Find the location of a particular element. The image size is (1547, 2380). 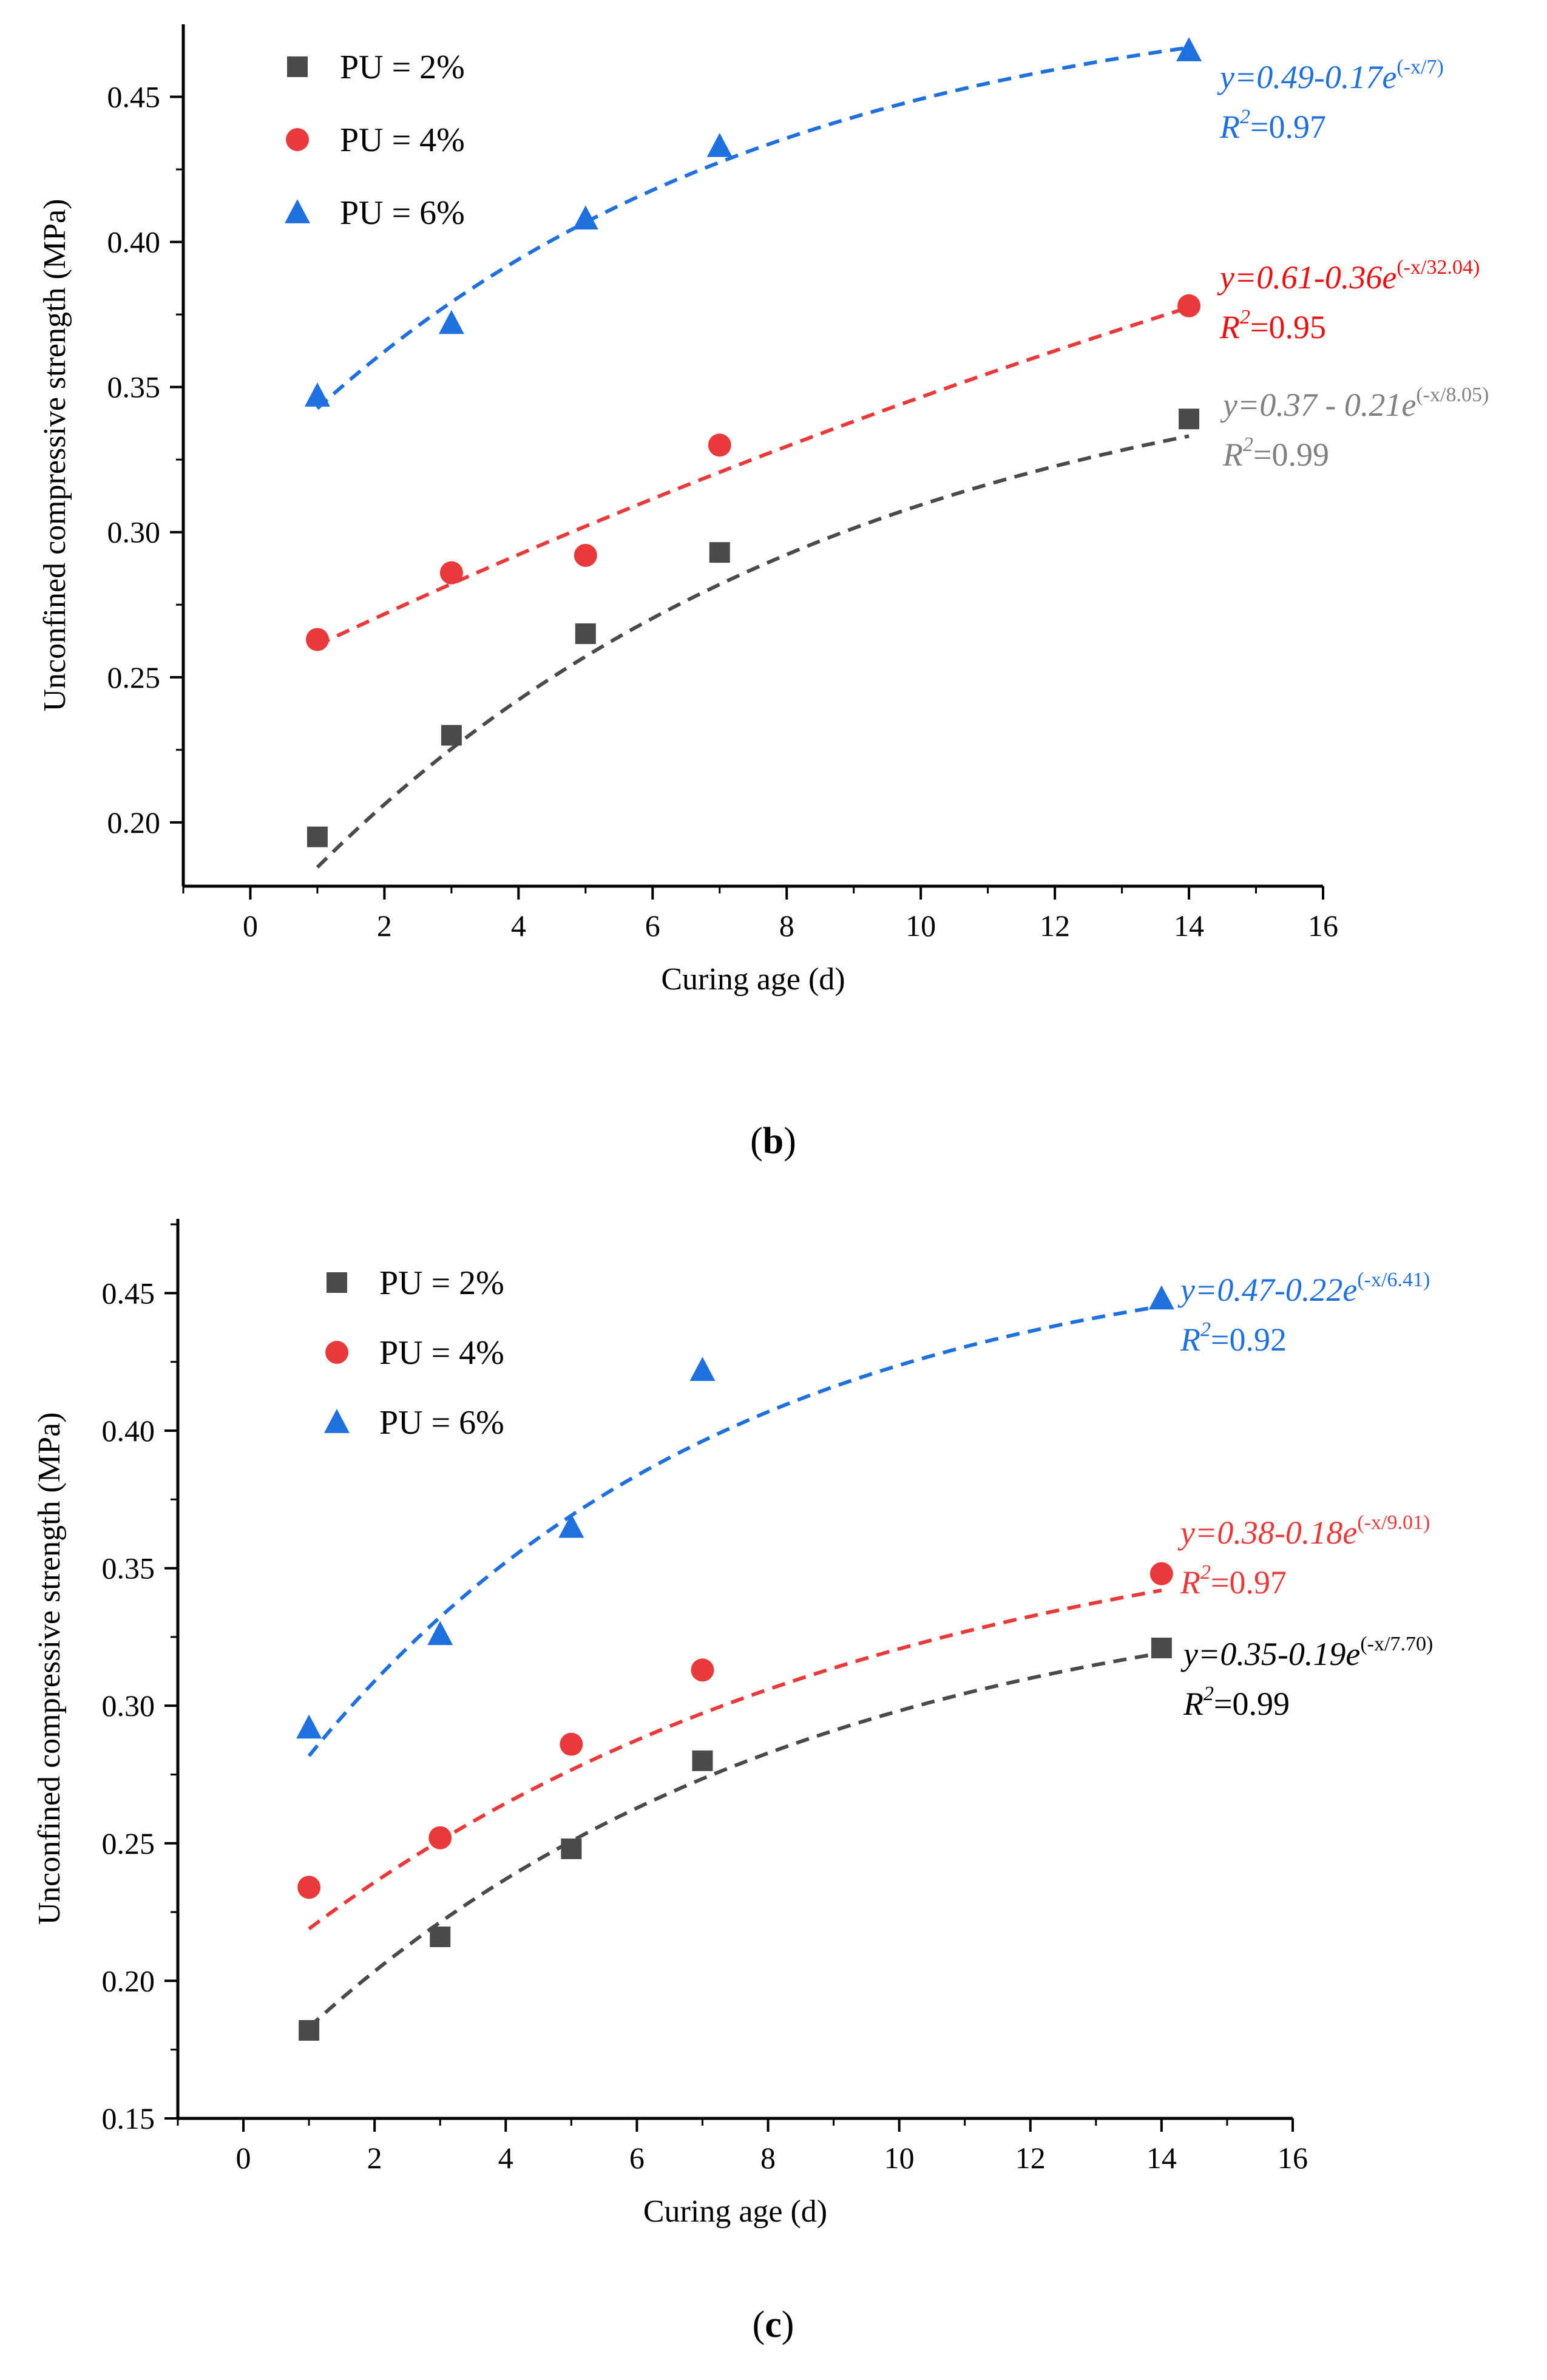

fit-equation: y=0.38-0.18e(-x/9.01) is located at coordinates (1303, 1531).